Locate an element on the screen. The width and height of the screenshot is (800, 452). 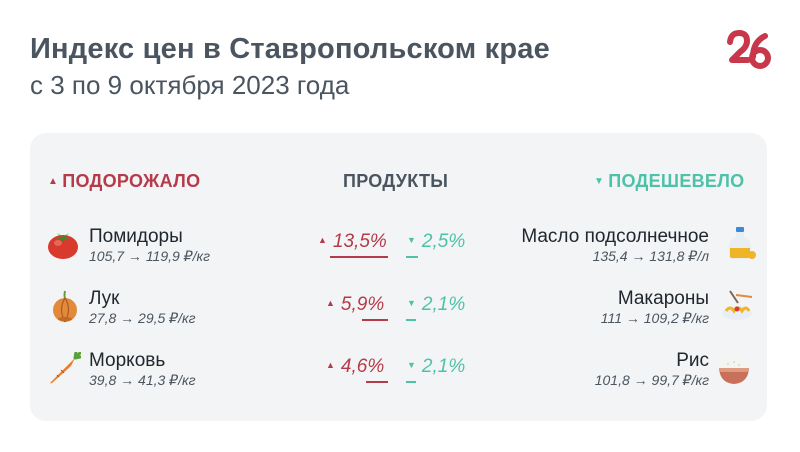
rice-bowl-icon is located at coordinates (734, 371).